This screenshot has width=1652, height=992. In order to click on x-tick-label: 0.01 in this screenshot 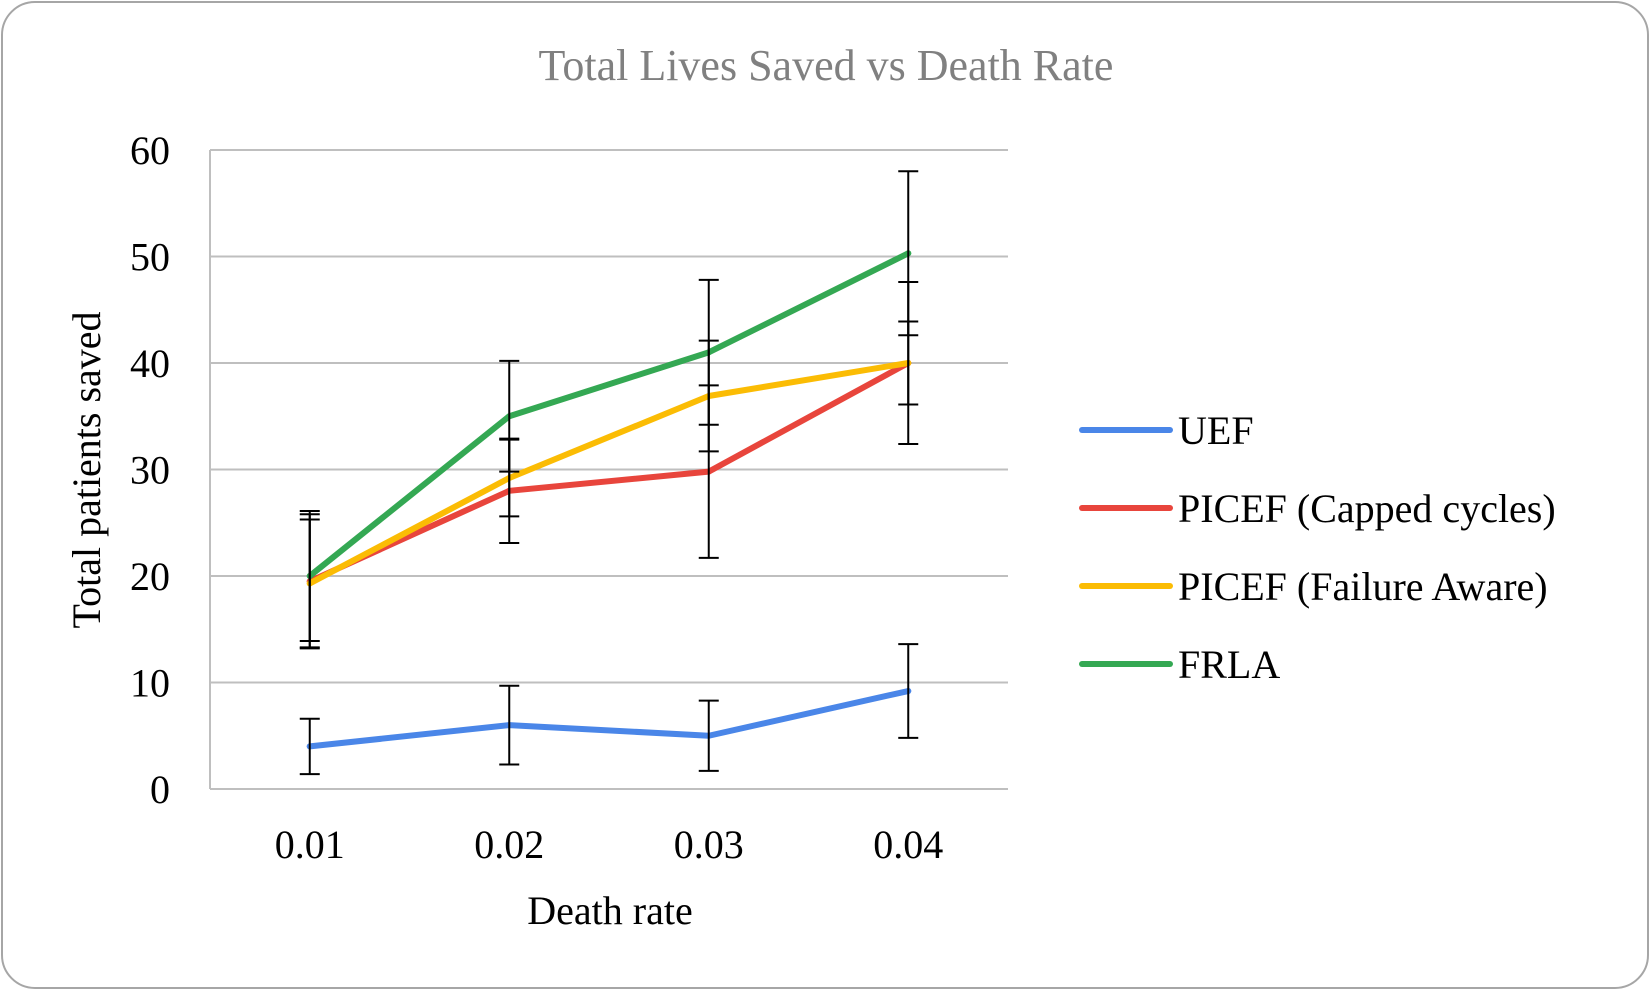, I will do `click(310, 844)`.